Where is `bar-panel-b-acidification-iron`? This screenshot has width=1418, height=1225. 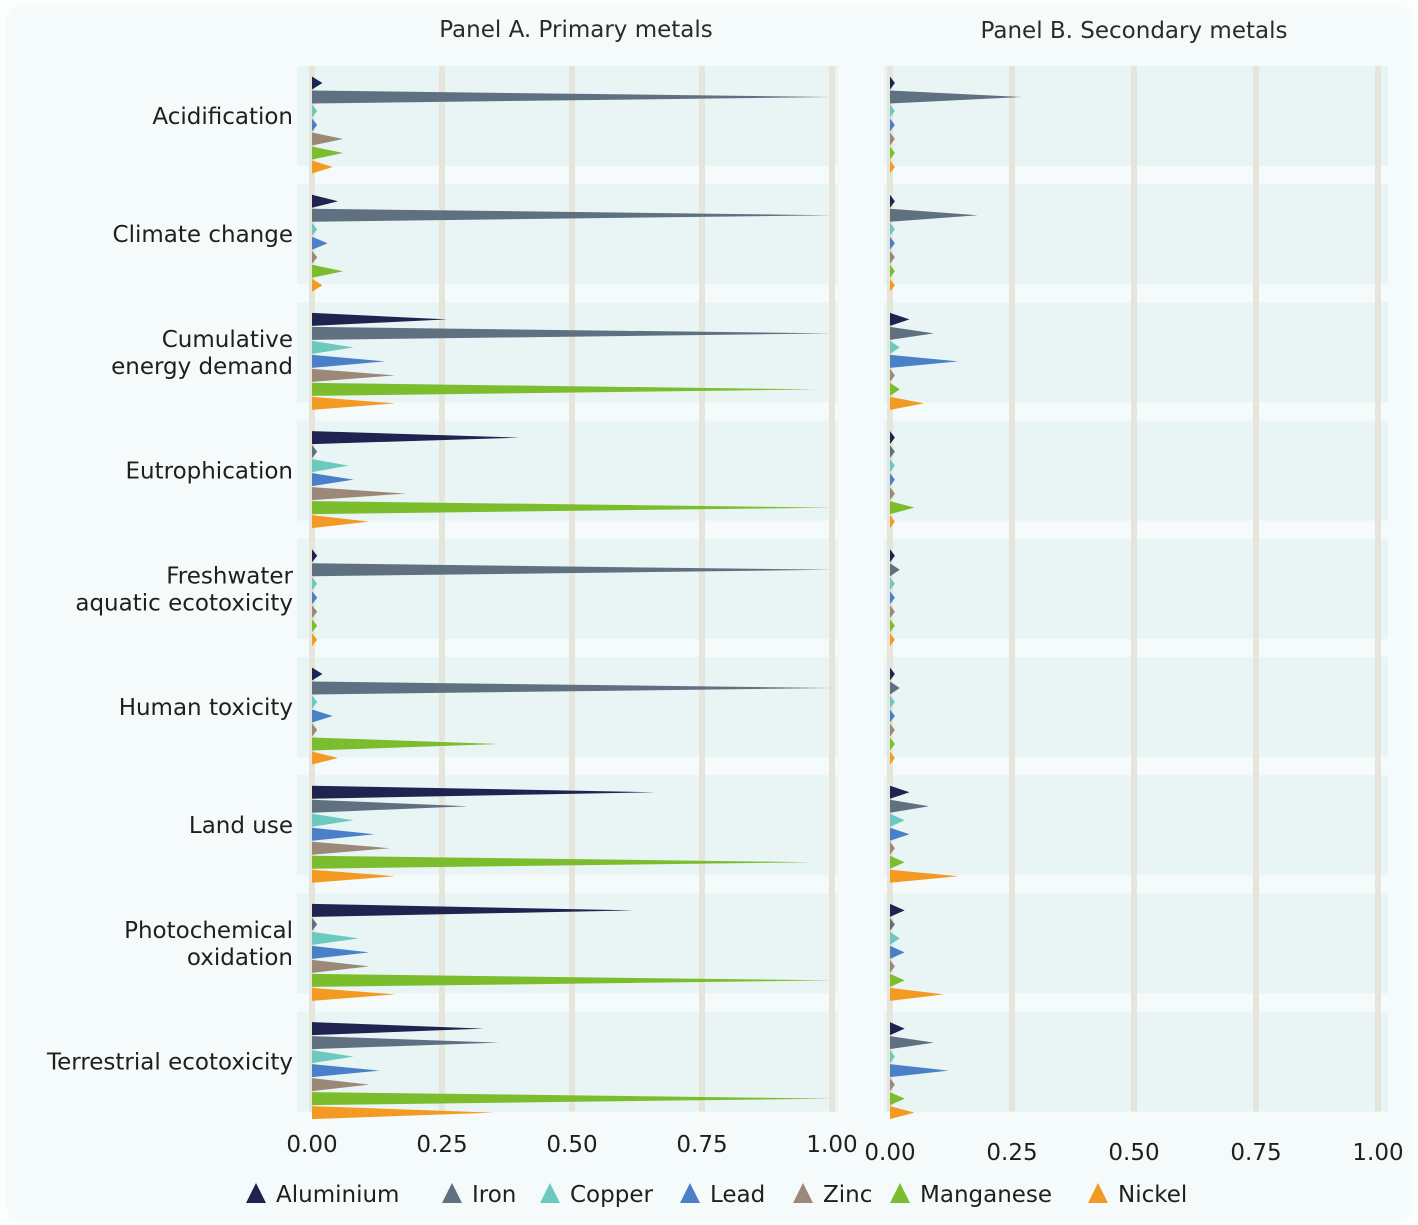 bar-panel-b-acidification-iron is located at coordinates (956, 97).